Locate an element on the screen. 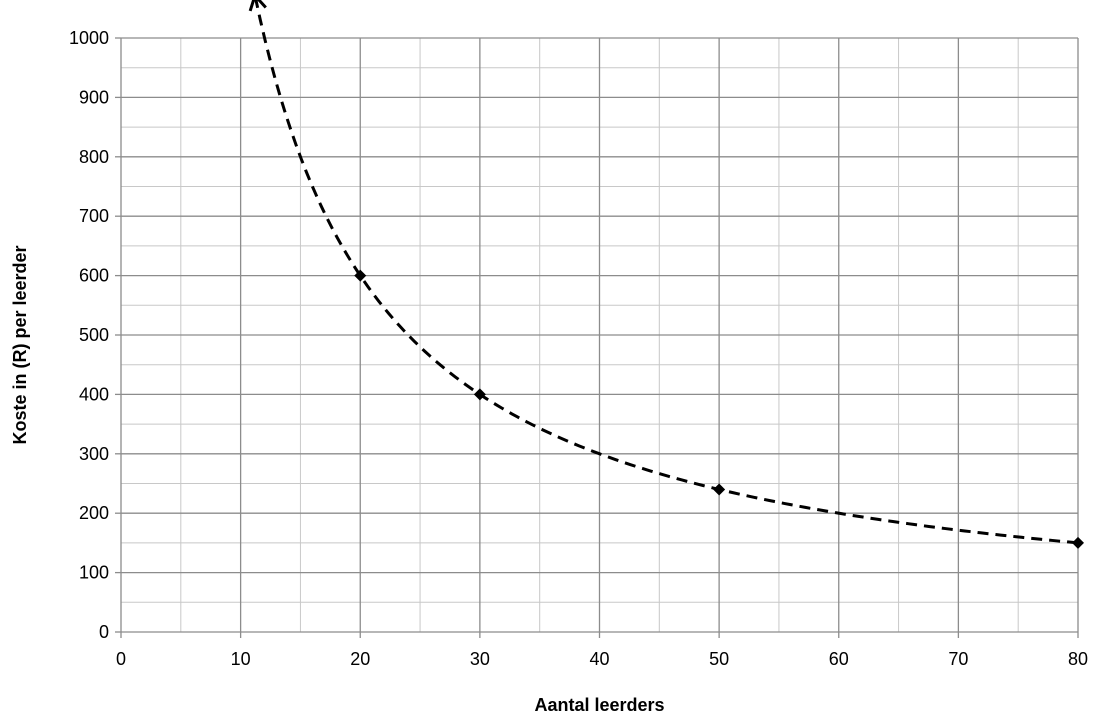  x-tick-label: 30 is located at coordinates (480, 659).